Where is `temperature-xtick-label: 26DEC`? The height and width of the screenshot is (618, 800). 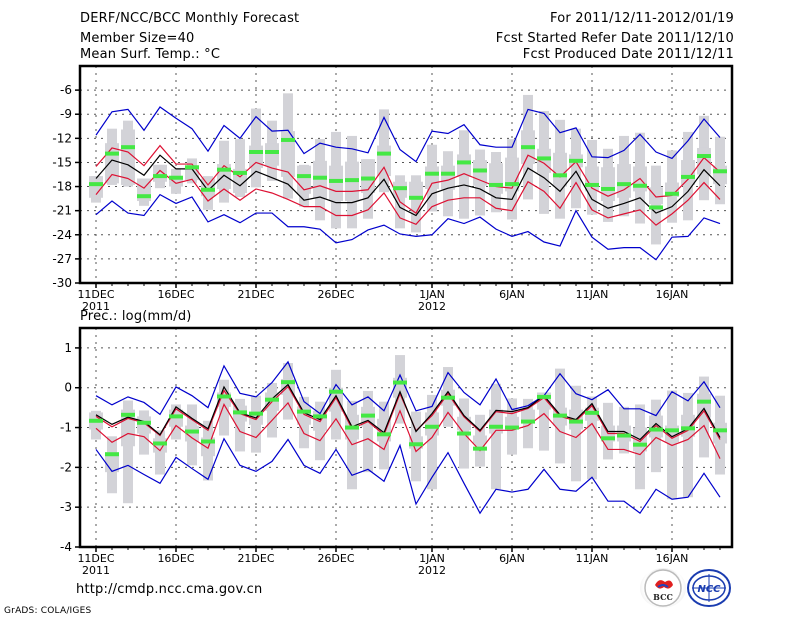
temperature-xtick-label: 26DEC is located at coordinates (335, 294).